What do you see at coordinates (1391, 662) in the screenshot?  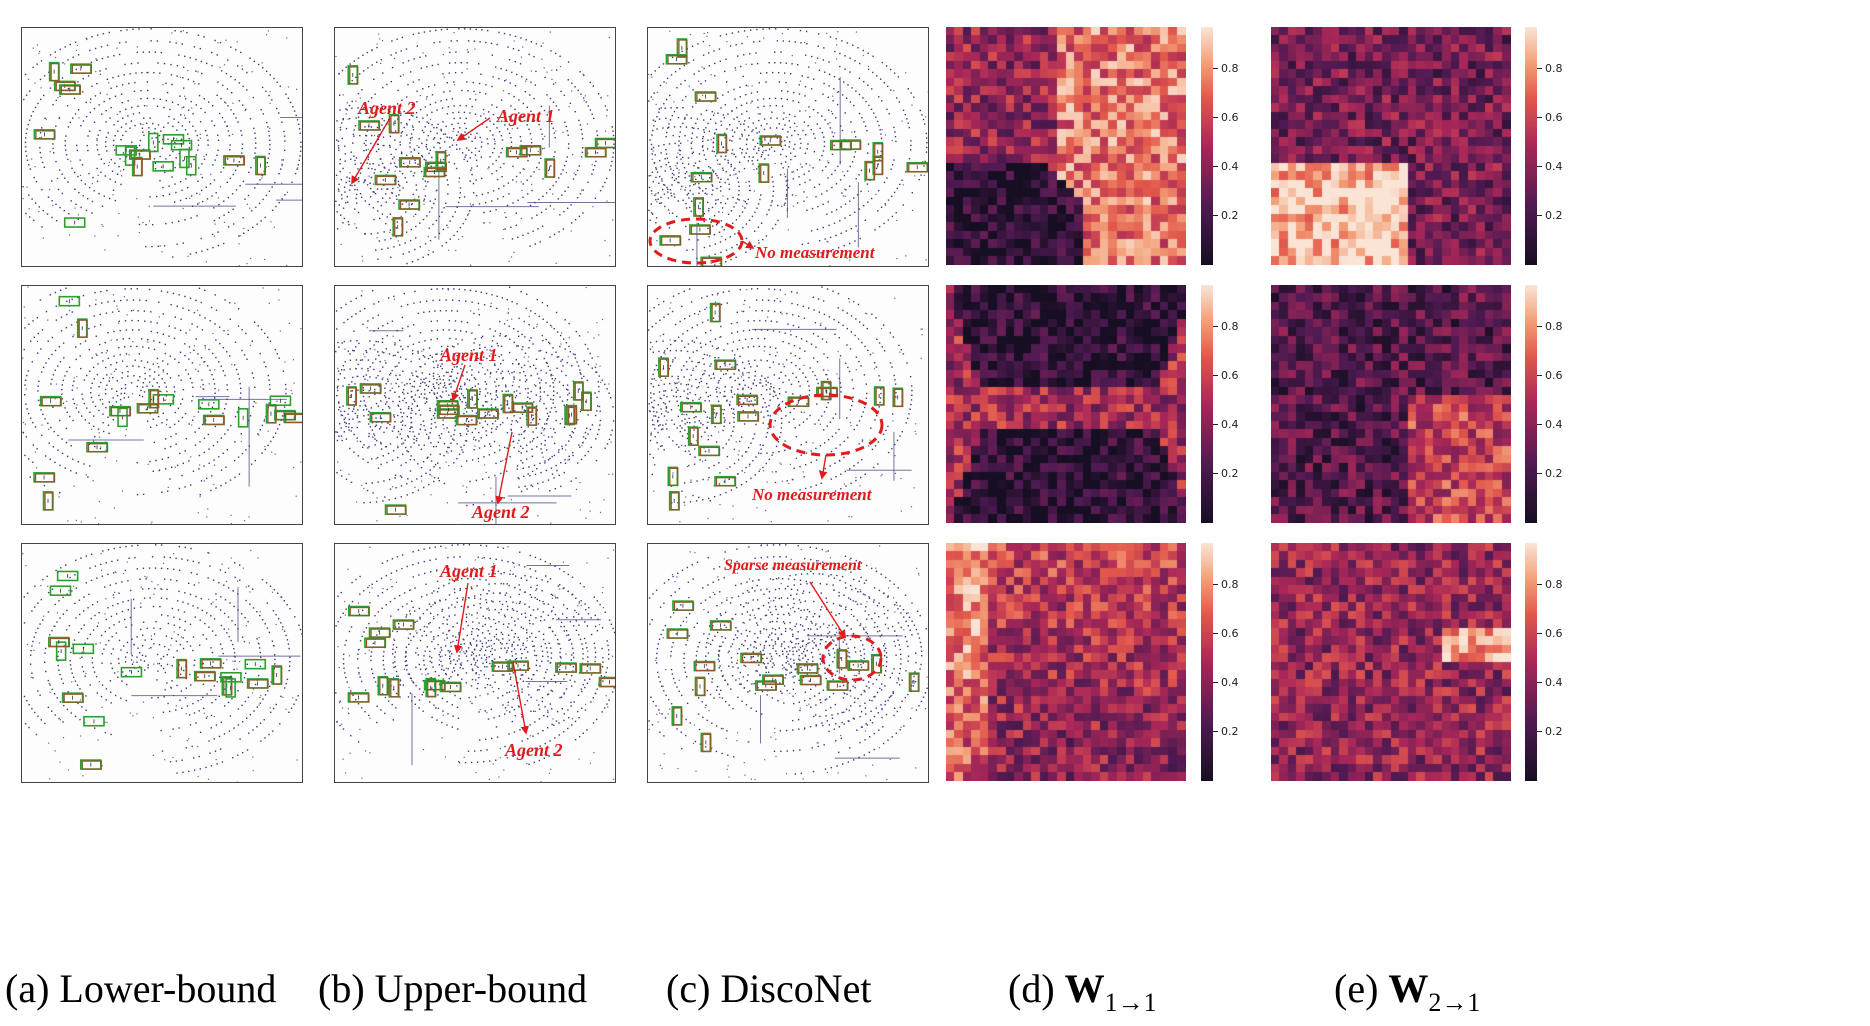 I see `heatmap-w21-row3` at bounding box center [1391, 662].